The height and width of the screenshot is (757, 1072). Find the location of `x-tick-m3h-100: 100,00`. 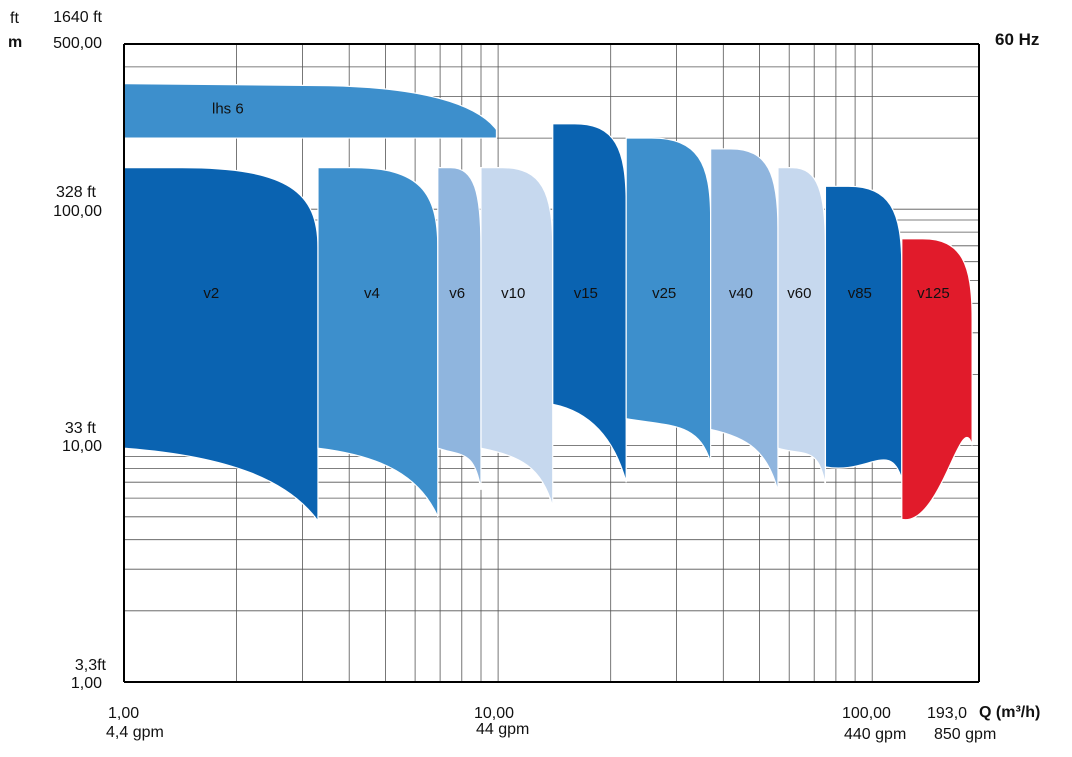

x-tick-m3h-100: 100,00 is located at coordinates (866, 713).